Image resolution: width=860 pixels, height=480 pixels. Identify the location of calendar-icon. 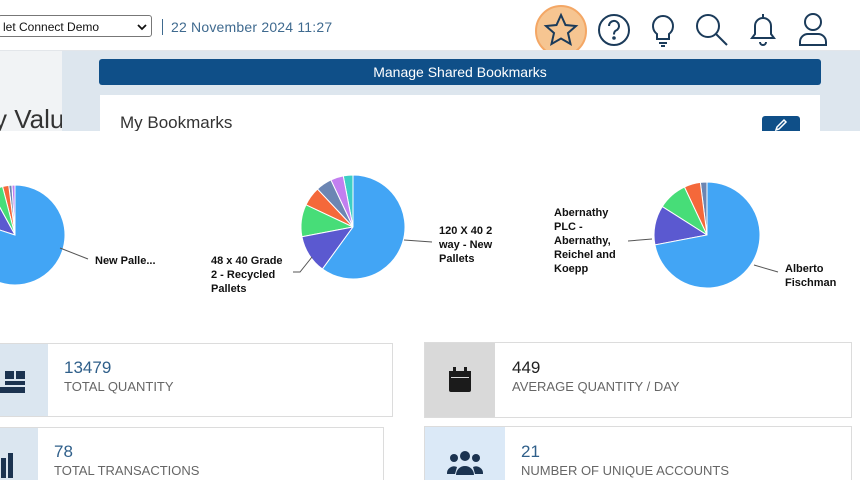
(460, 379).